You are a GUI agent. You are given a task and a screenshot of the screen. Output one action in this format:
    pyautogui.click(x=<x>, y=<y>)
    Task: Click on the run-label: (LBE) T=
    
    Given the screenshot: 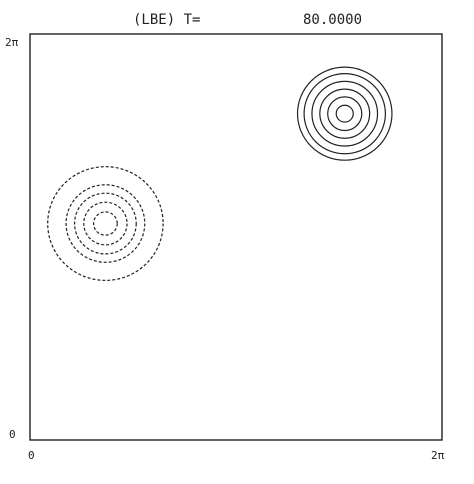 What is the action you would take?
    pyautogui.click(x=166, y=20)
    